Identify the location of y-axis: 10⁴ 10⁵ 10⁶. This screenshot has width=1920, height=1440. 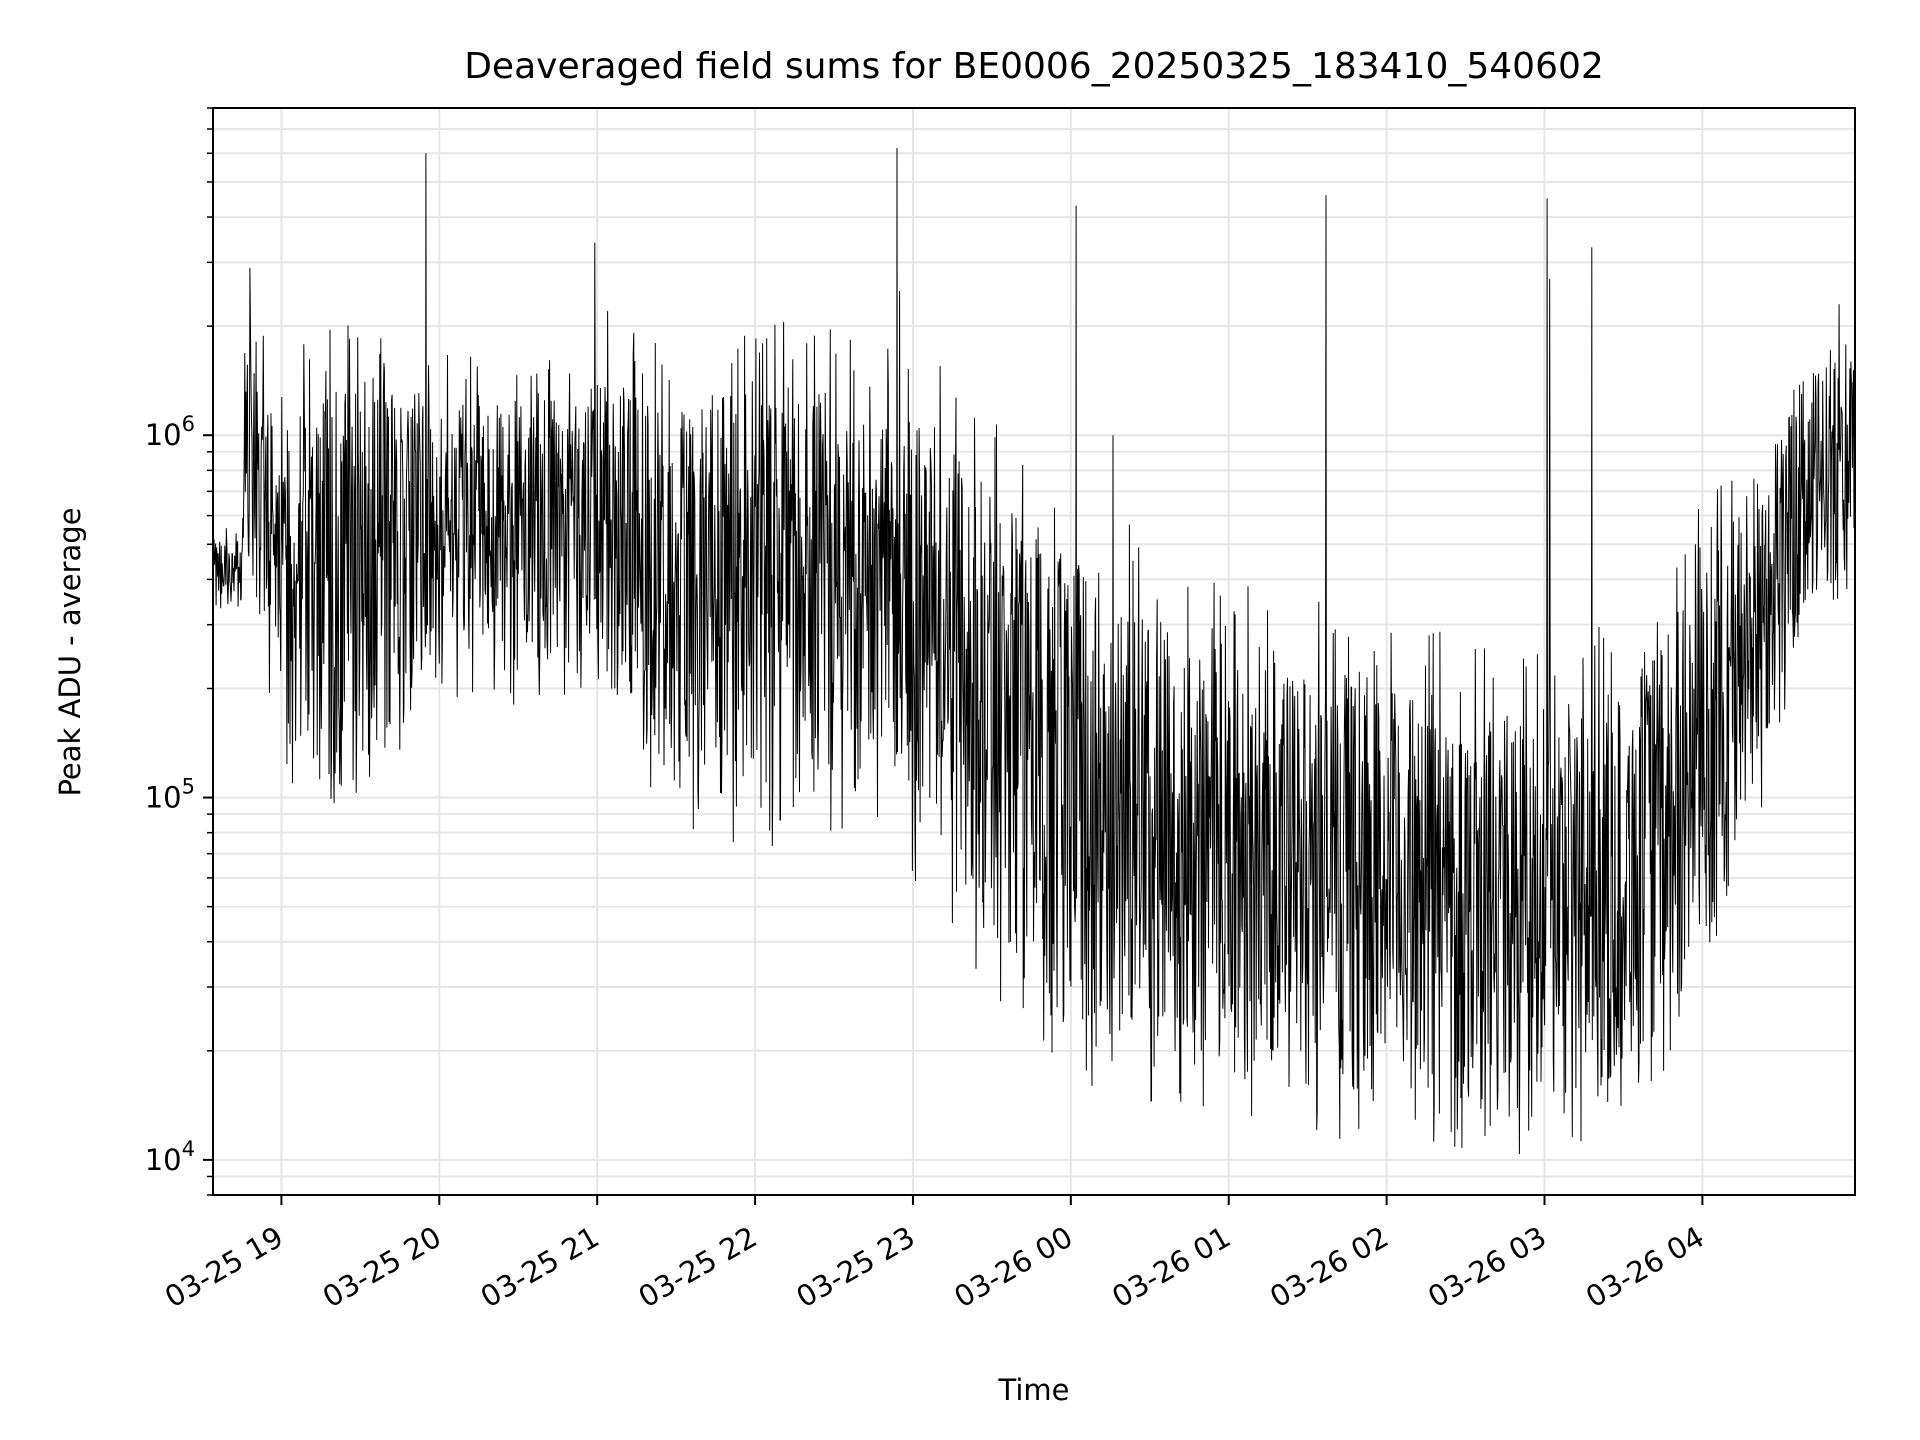
(179, 651).